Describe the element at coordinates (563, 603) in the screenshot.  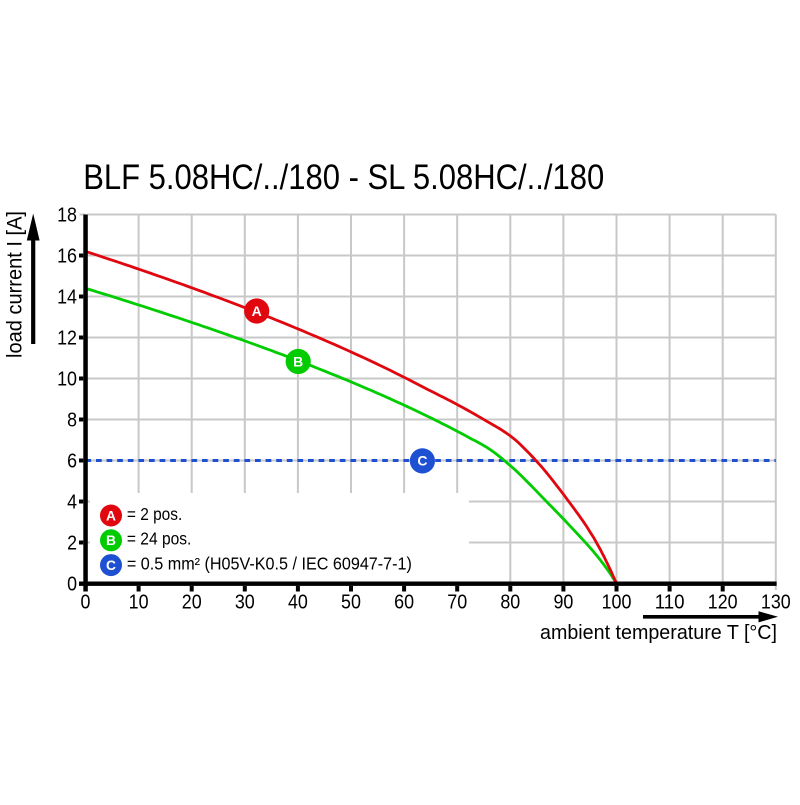
I see `svg-text: 90` at that location.